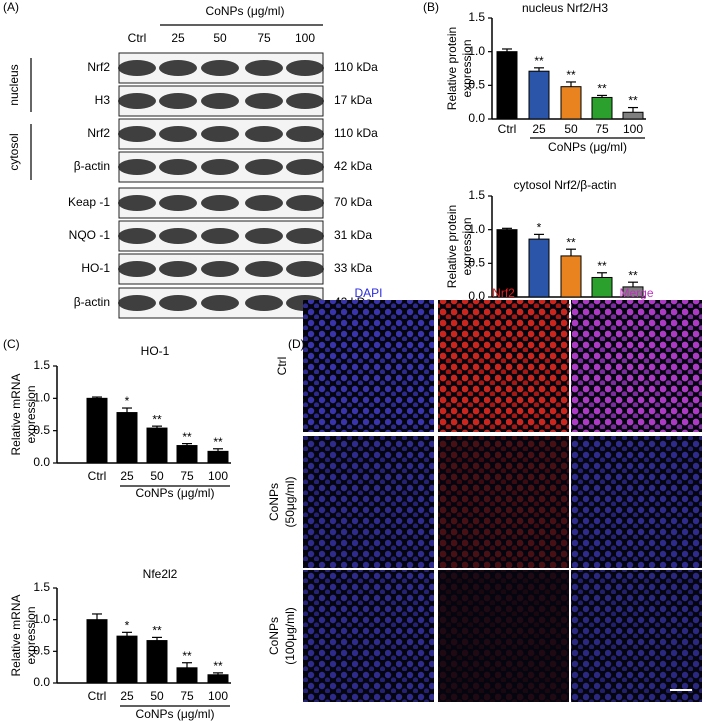 The height and width of the screenshot is (721, 709). Describe the element at coordinates (160, 574) in the screenshot. I see `chart-title: Nfe2l2` at that location.